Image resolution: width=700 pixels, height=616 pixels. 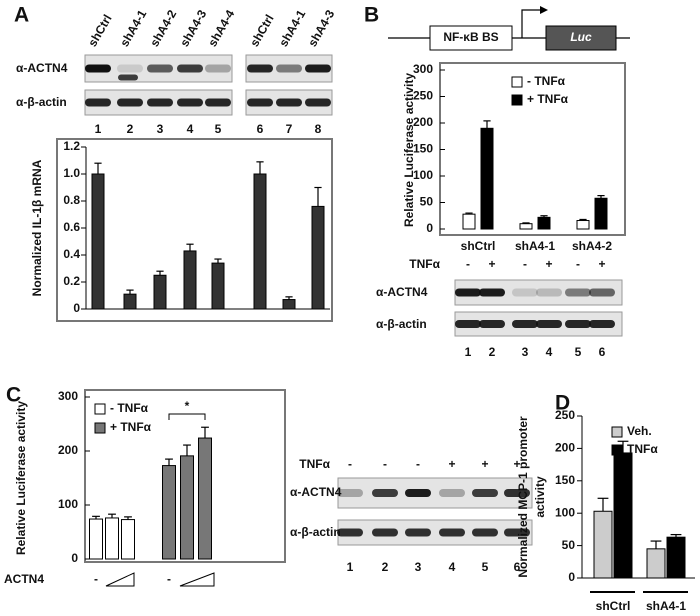 What do you see at coordinates (197, 579) in the screenshot?
I see `dose-wedge` at bounding box center [197, 579].